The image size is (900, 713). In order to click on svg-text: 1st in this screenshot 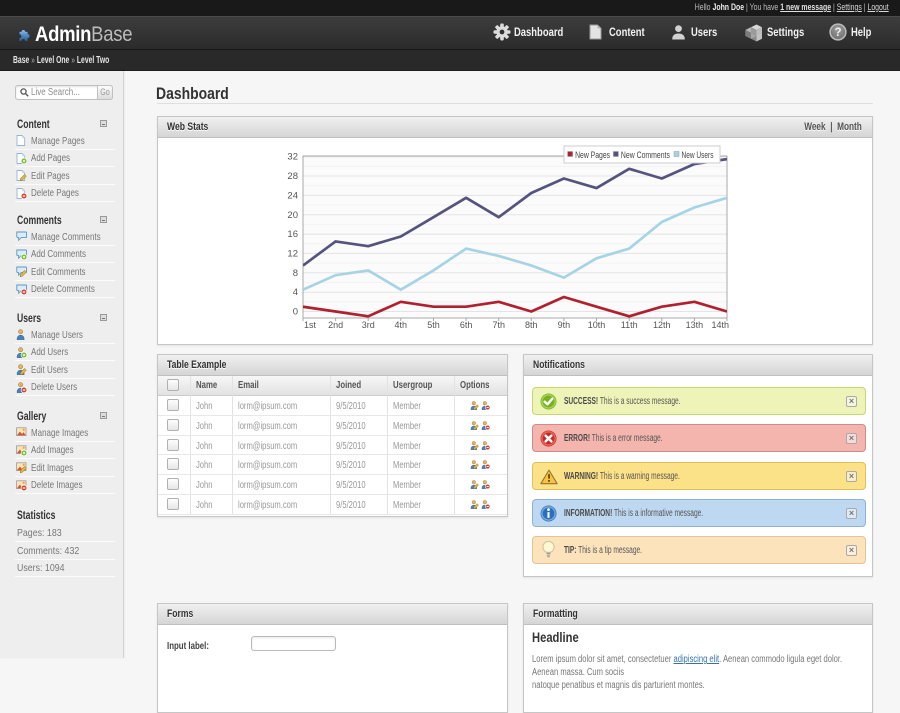, I will do `click(310, 325)`.